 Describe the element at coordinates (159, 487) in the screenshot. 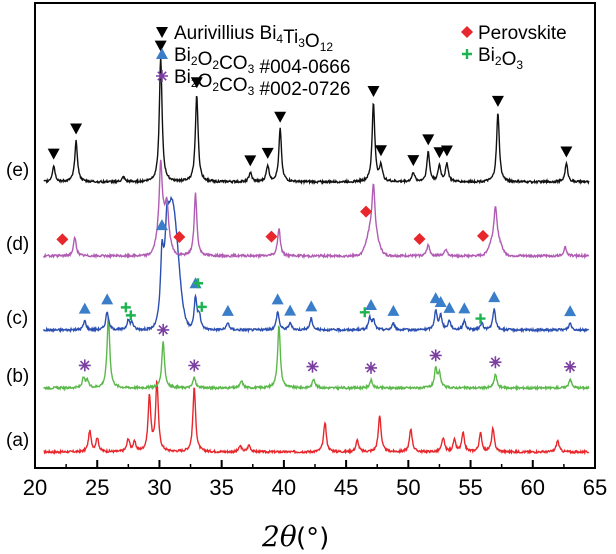

I see `x-tick-label-30: 30` at that location.